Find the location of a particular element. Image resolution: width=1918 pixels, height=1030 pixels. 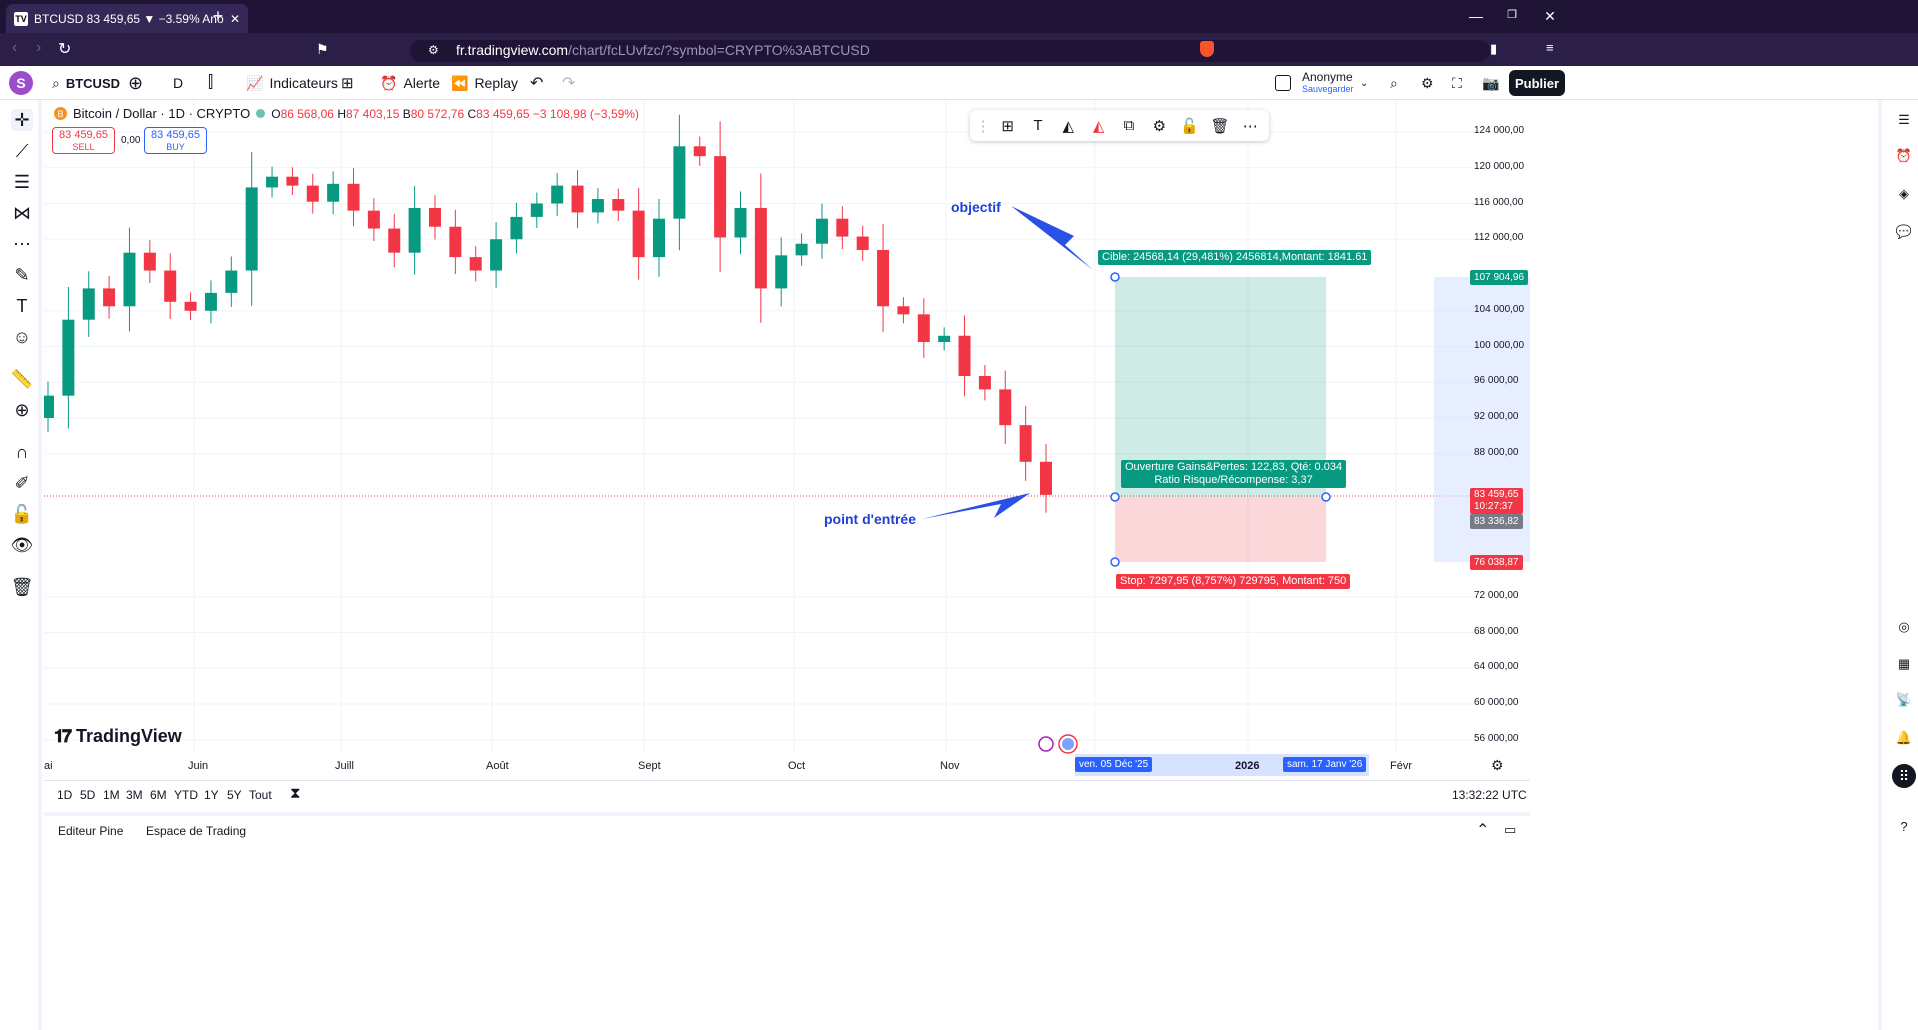

notifications-bell-icon: 🔔 is located at coordinates (1904, 737).